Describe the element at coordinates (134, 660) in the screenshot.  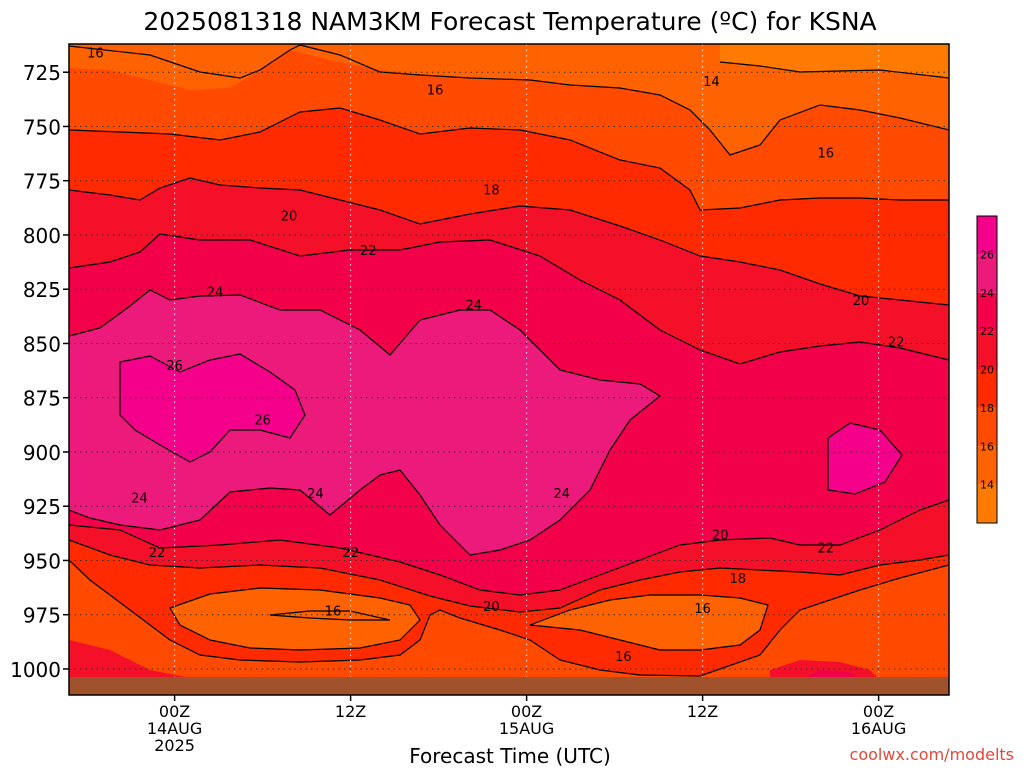
I see `band-20-22-surface-left` at that location.